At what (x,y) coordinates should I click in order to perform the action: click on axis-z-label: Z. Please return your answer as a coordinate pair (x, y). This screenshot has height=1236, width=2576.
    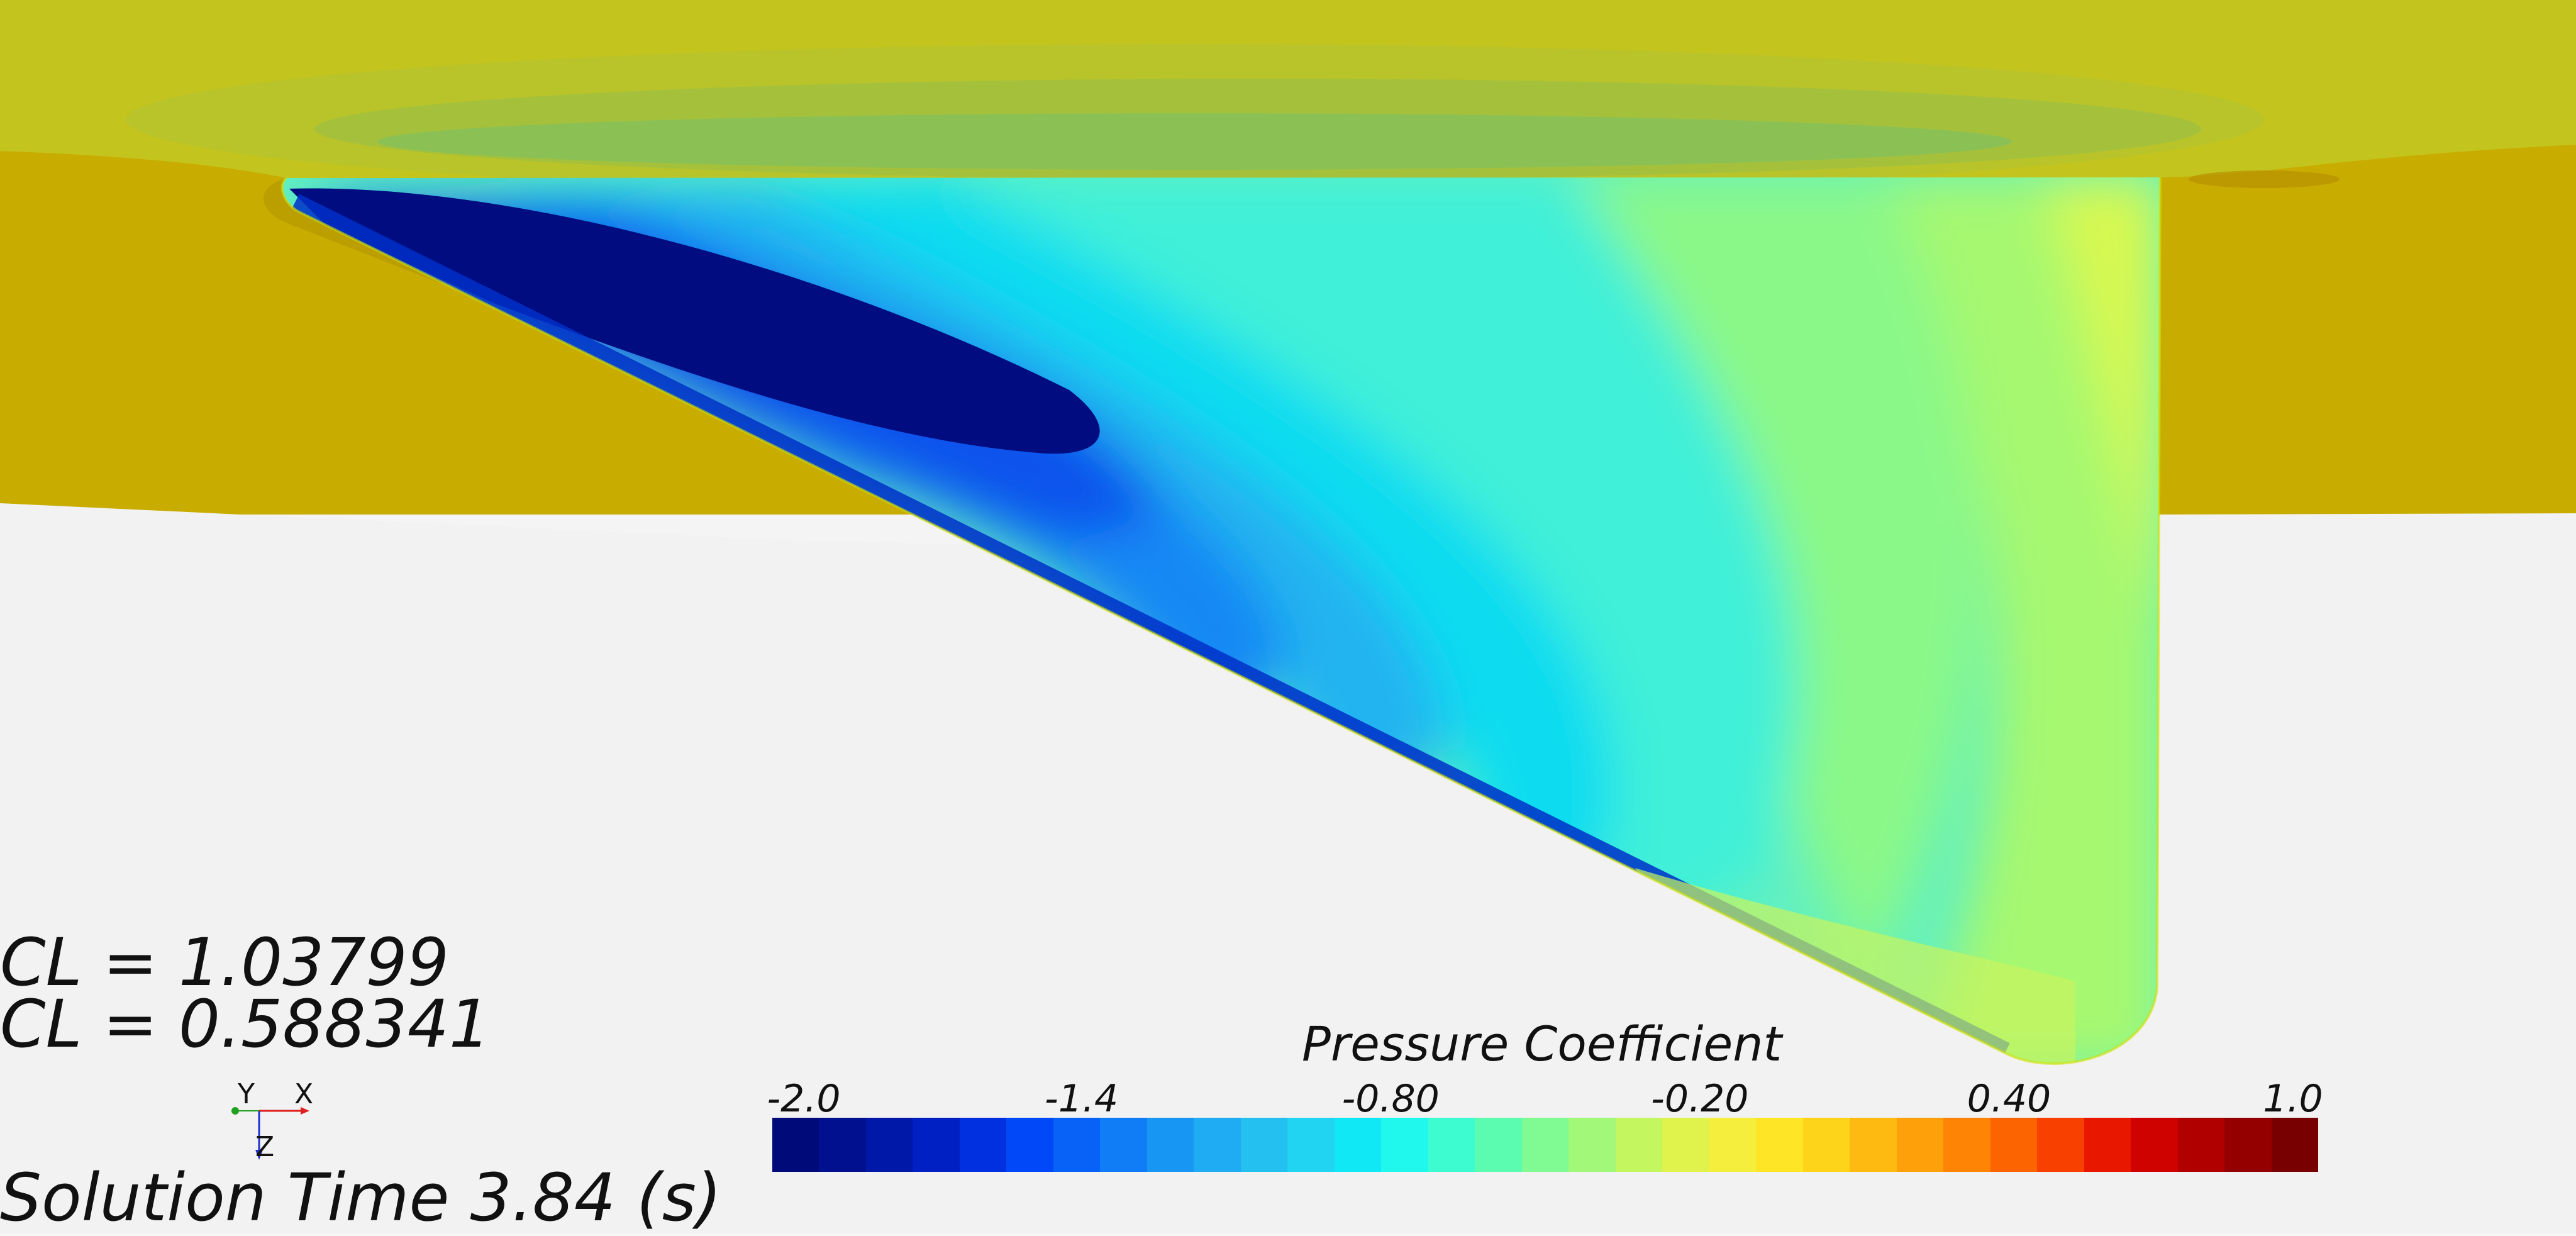
    Looking at the image, I should click on (264, 1147).